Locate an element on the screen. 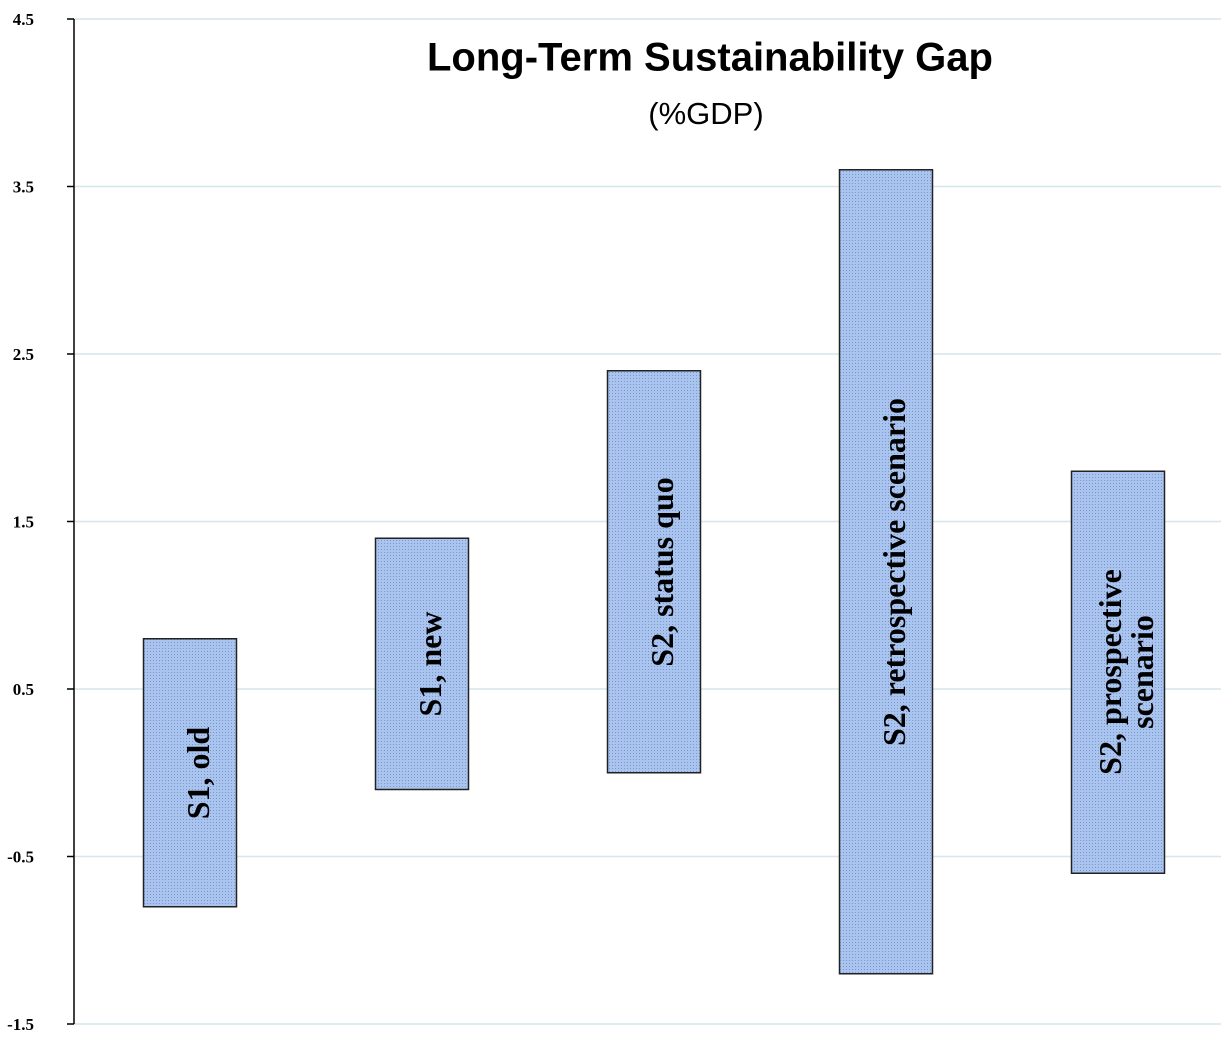 This screenshot has height=1037, width=1221. y-tick-label: 4.5 is located at coordinates (23, 19).